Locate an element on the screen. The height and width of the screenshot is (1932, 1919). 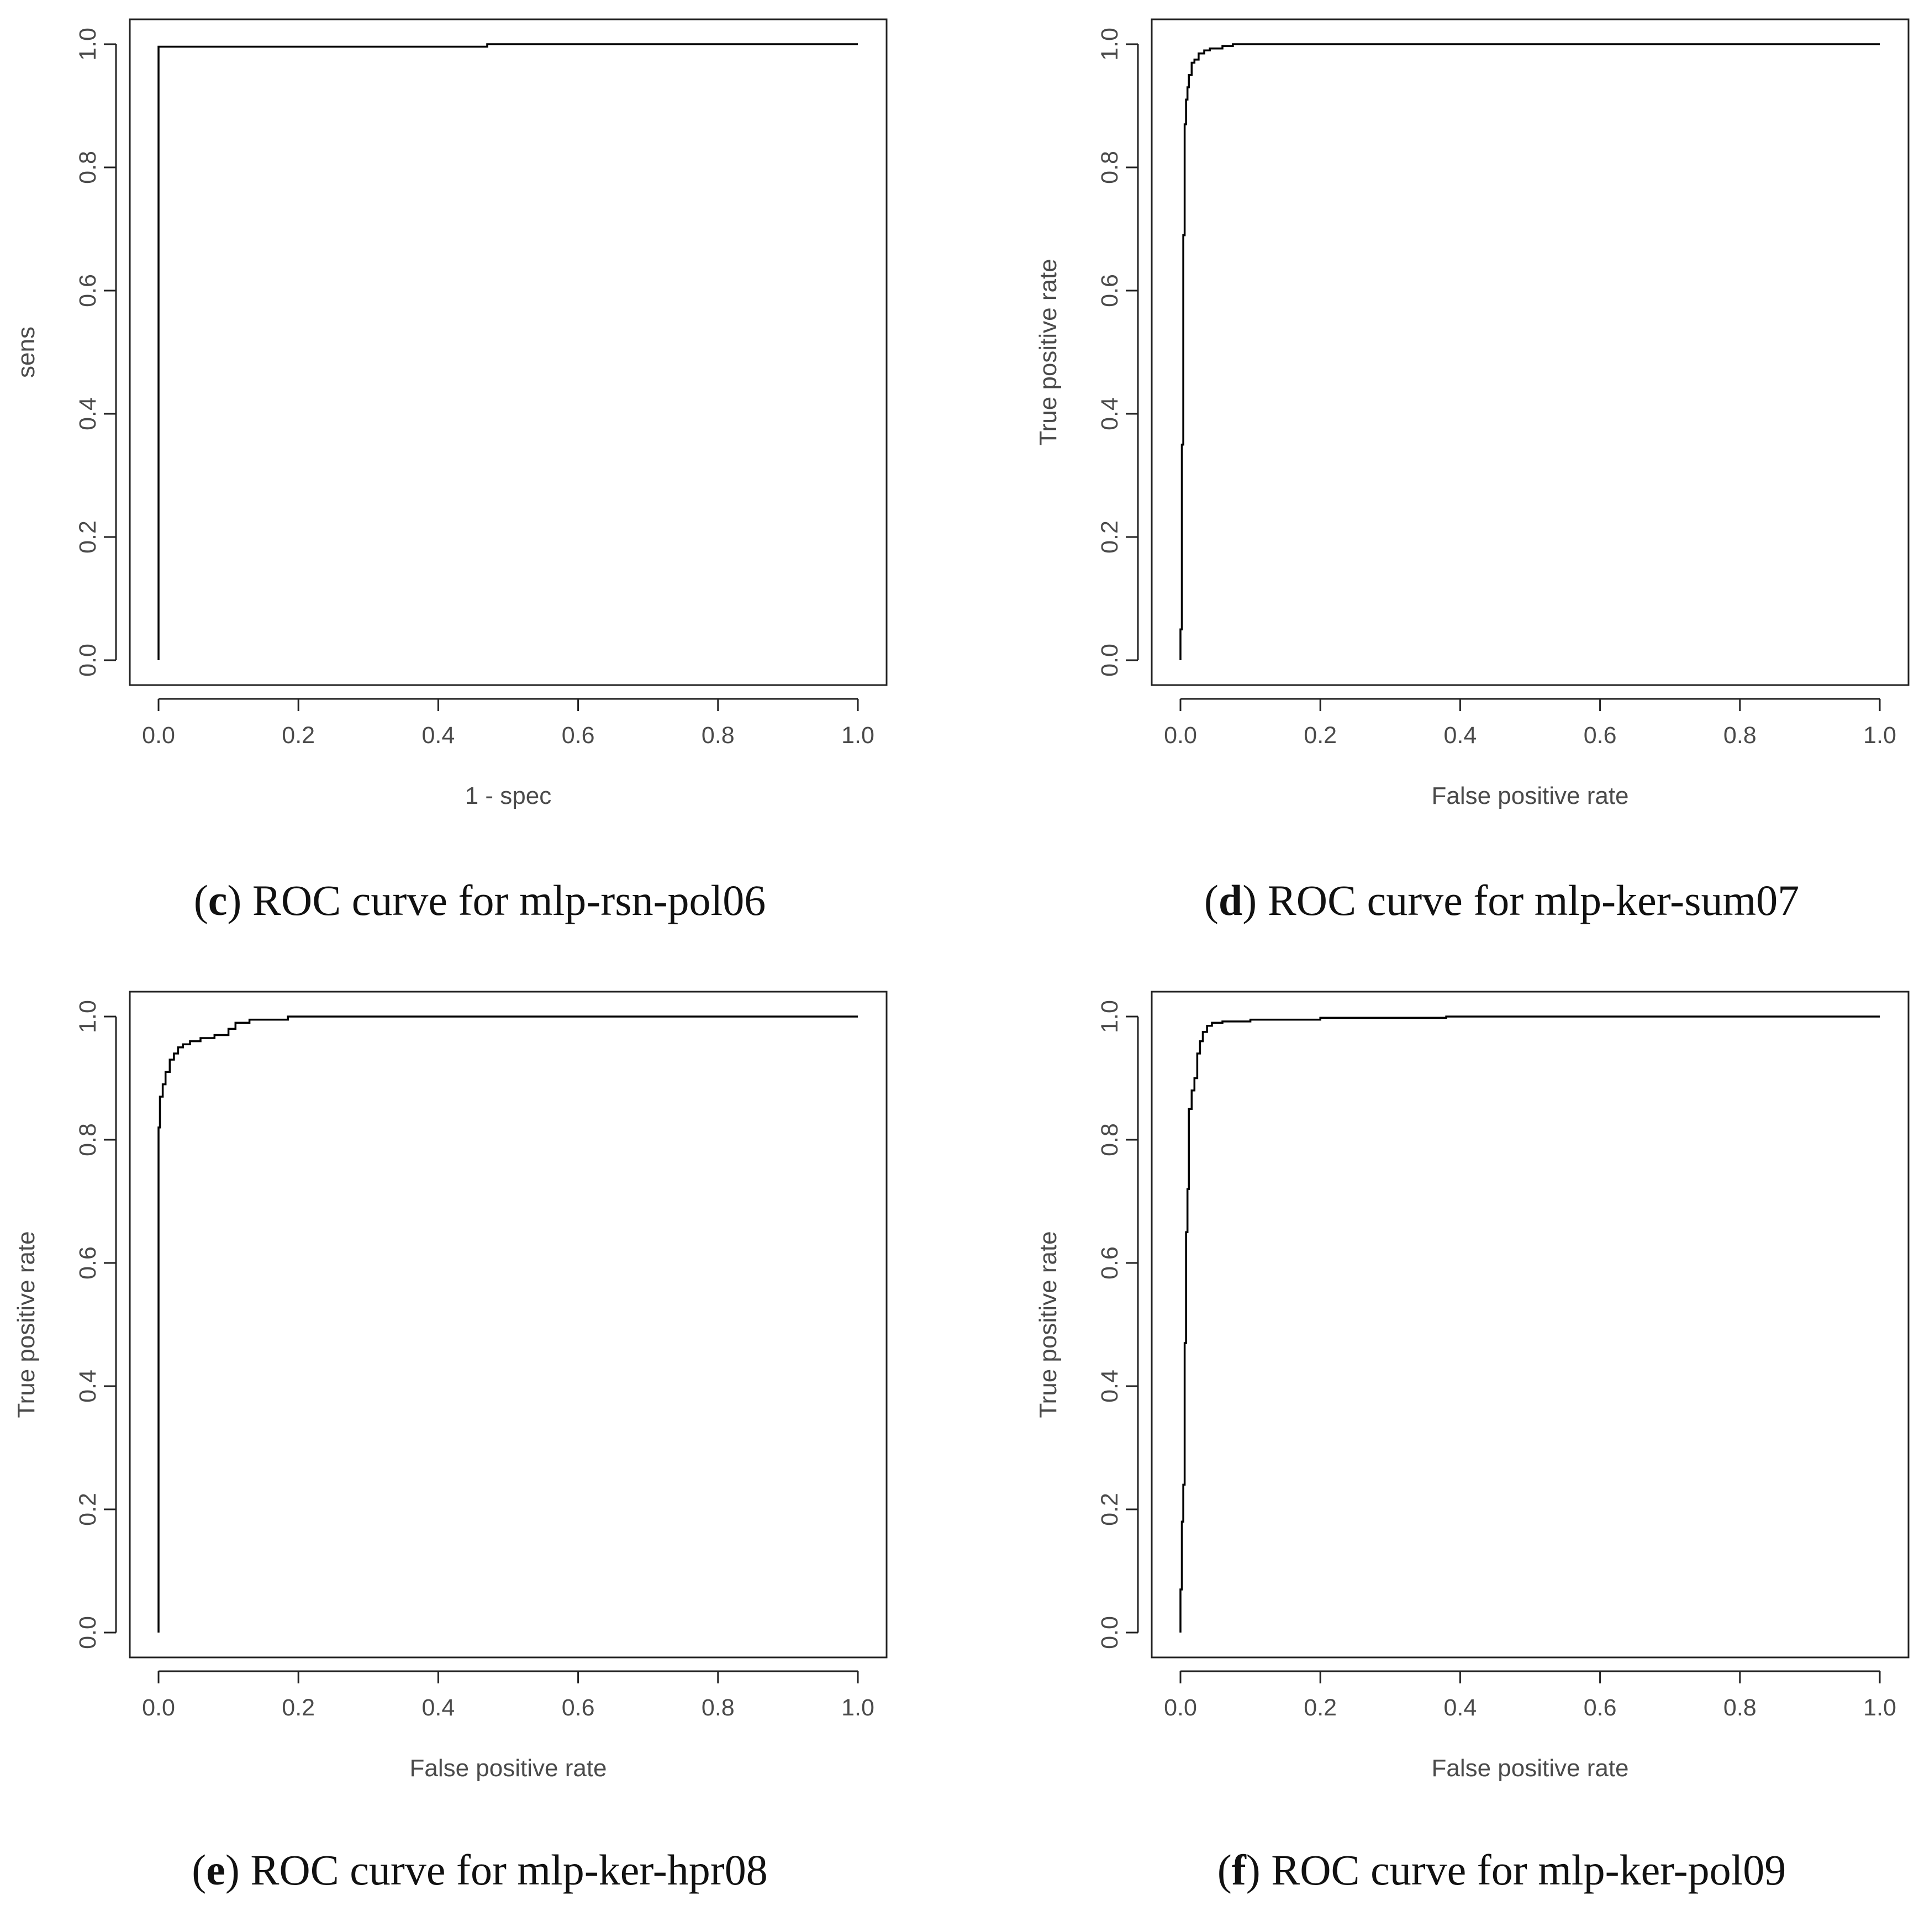
y-tick-label-e: 0.2 is located at coordinates (88, 1510).